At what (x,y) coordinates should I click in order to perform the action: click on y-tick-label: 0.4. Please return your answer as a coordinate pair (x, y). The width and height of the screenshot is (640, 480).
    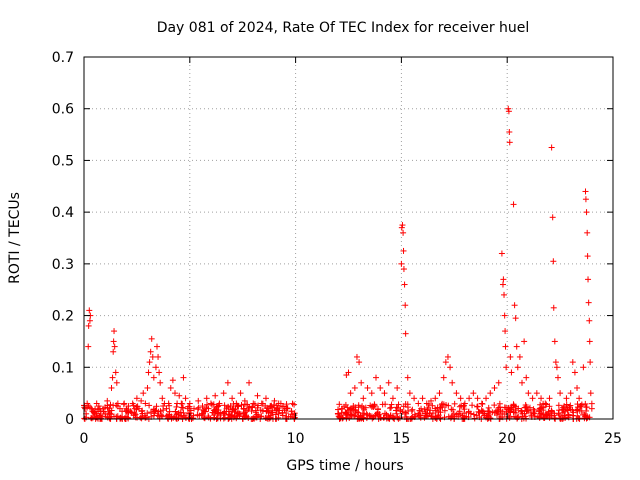
    Looking at the image, I should click on (63, 213).